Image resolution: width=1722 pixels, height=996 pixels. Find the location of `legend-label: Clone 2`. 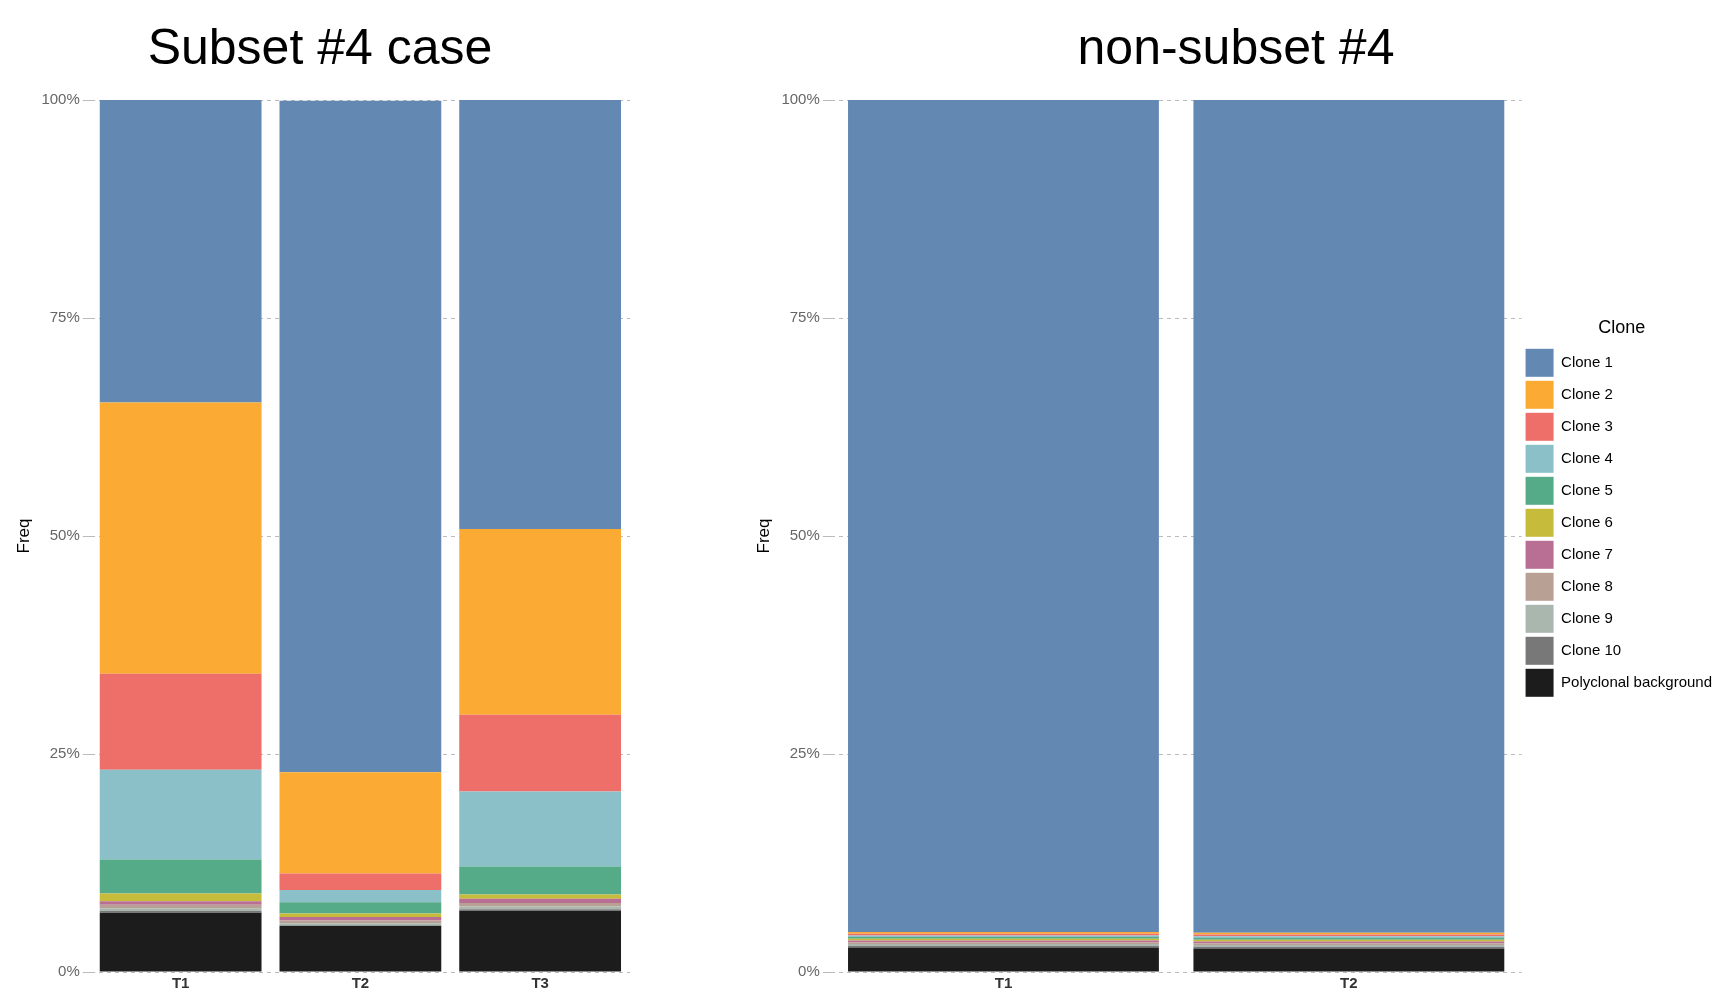

legend-label: Clone 2 is located at coordinates (1587, 393).